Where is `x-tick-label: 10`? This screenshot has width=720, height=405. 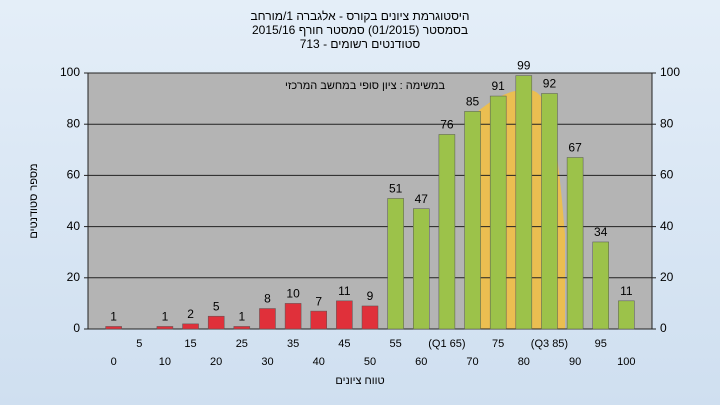 x-tick-label: 10 is located at coordinates (165, 362).